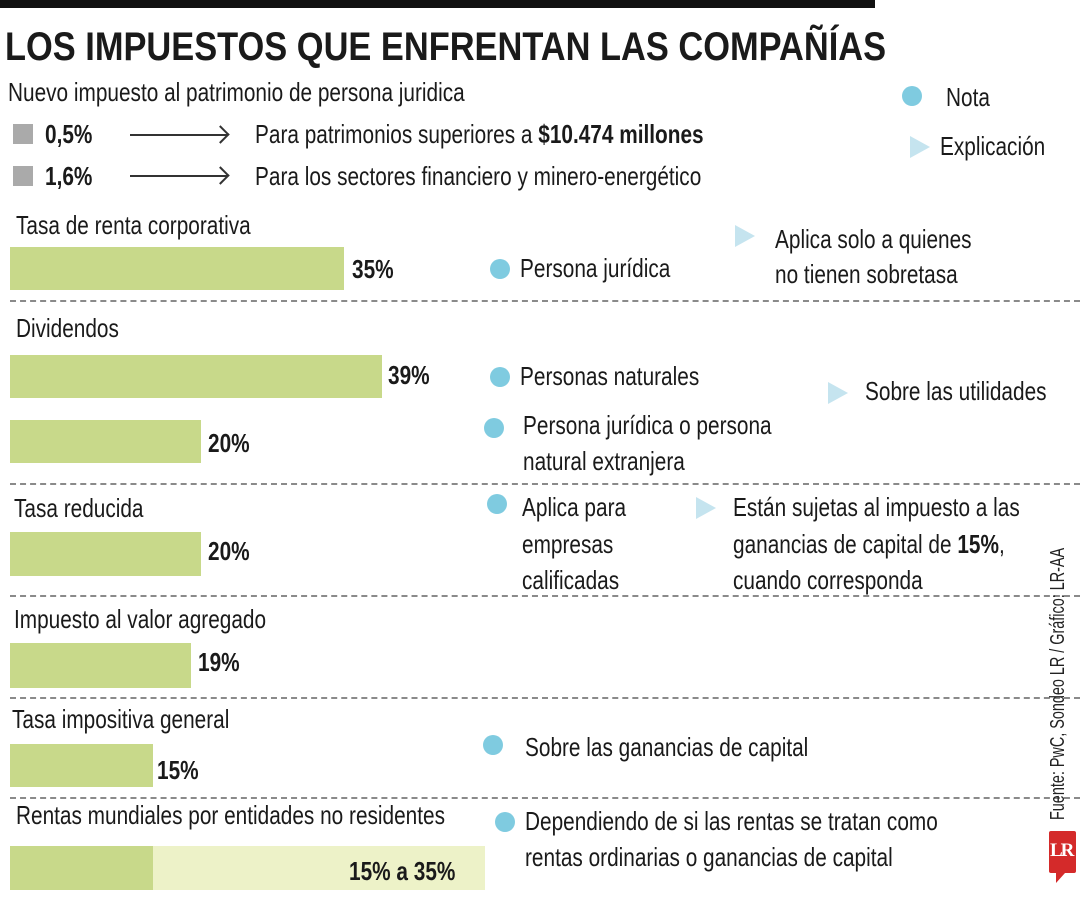 This screenshot has width=1080, height=900. Describe the element at coordinates (845, 544) in the screenshot. I see `expl-reducida-2-text: ganancias de capital de` at that location.